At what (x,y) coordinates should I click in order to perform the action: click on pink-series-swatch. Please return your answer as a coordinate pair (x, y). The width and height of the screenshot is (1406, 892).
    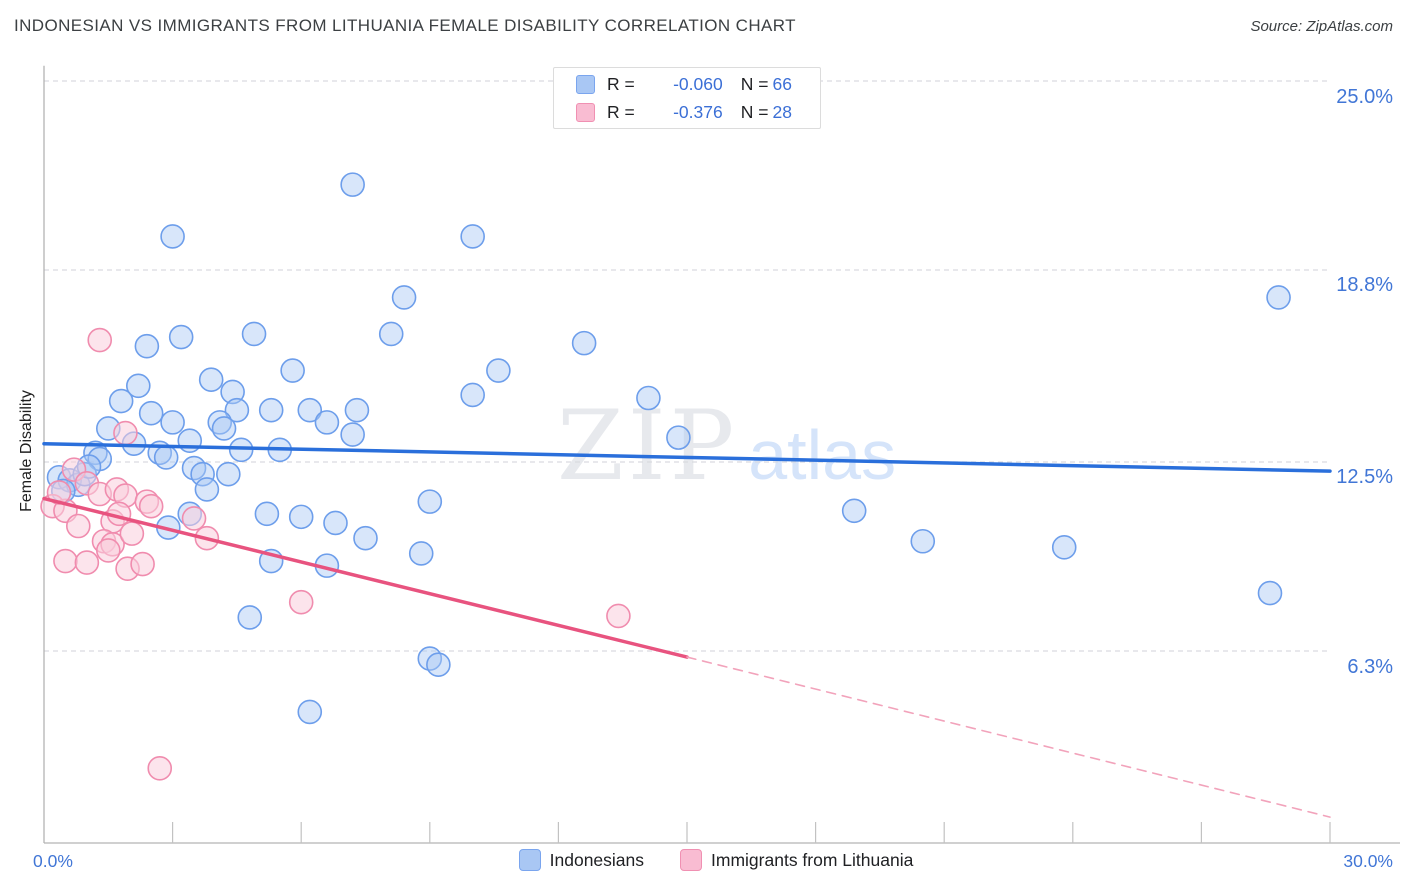
    Looking at the image, I should click on (585, 112).